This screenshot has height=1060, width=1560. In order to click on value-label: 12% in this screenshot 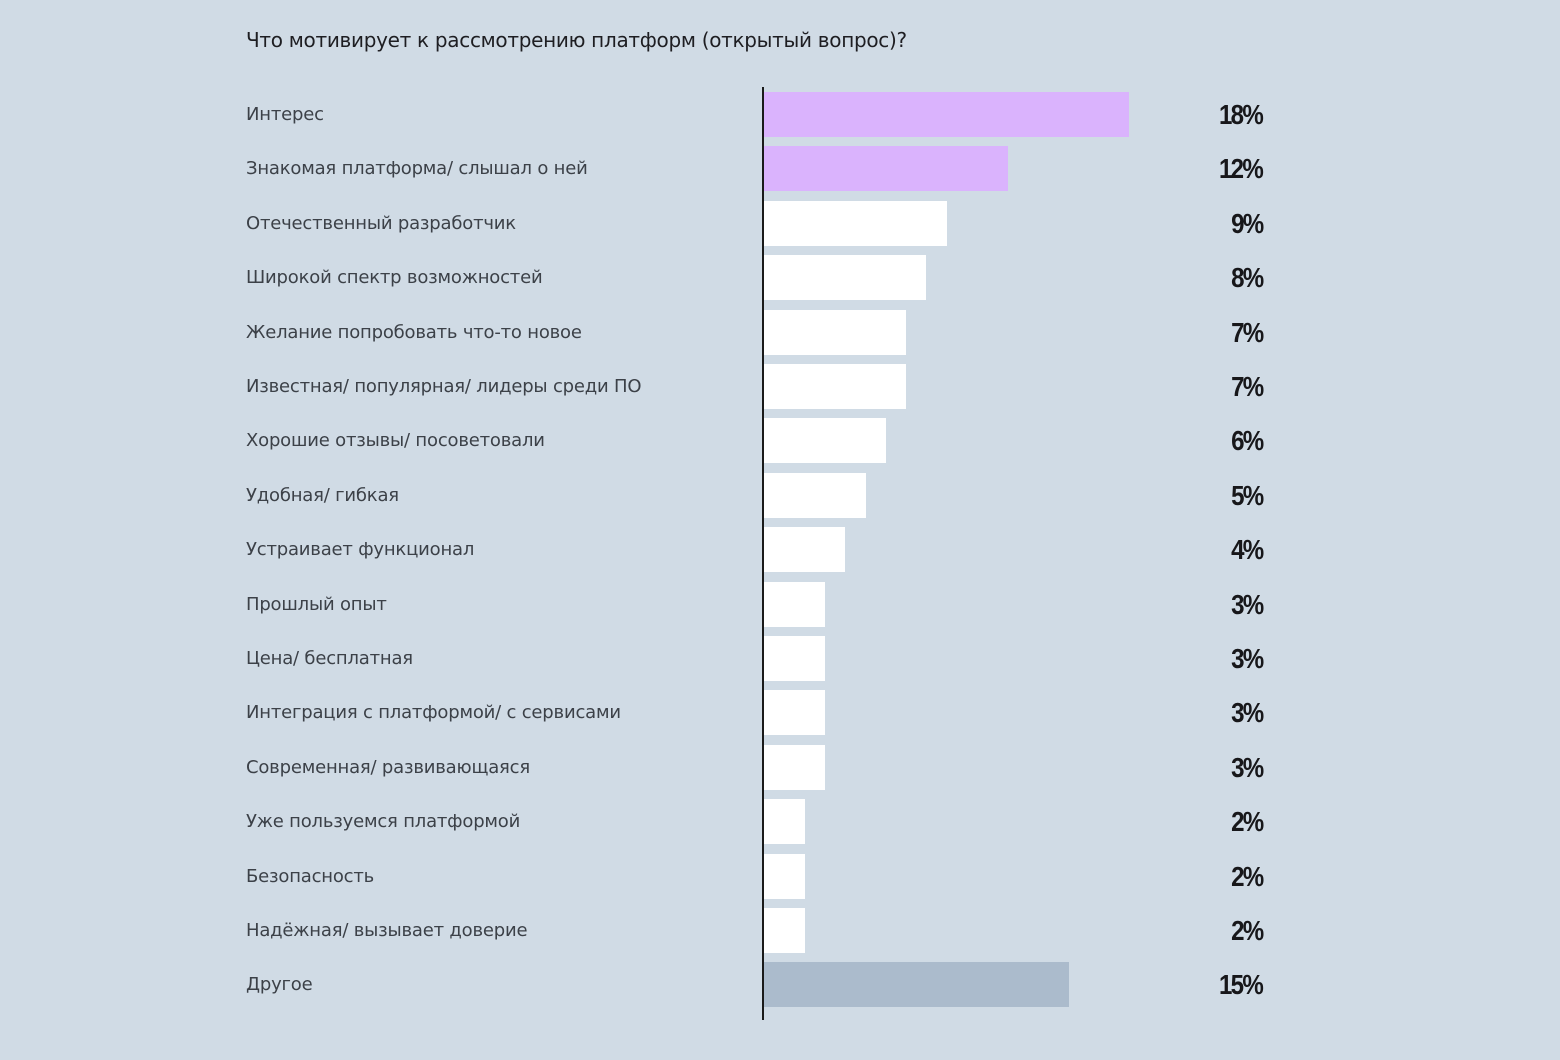, I will do `click(1241, 169)`.